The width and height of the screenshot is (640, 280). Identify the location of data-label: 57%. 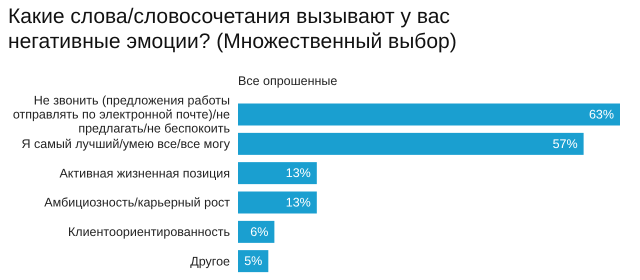
(565, 143).